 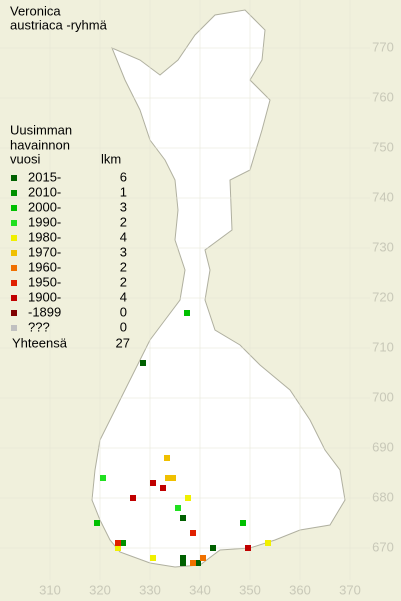 What do you see at coordinates (123, 342) in the screenshot?
I see `total-count: 27` at bounding box center [123, 342].